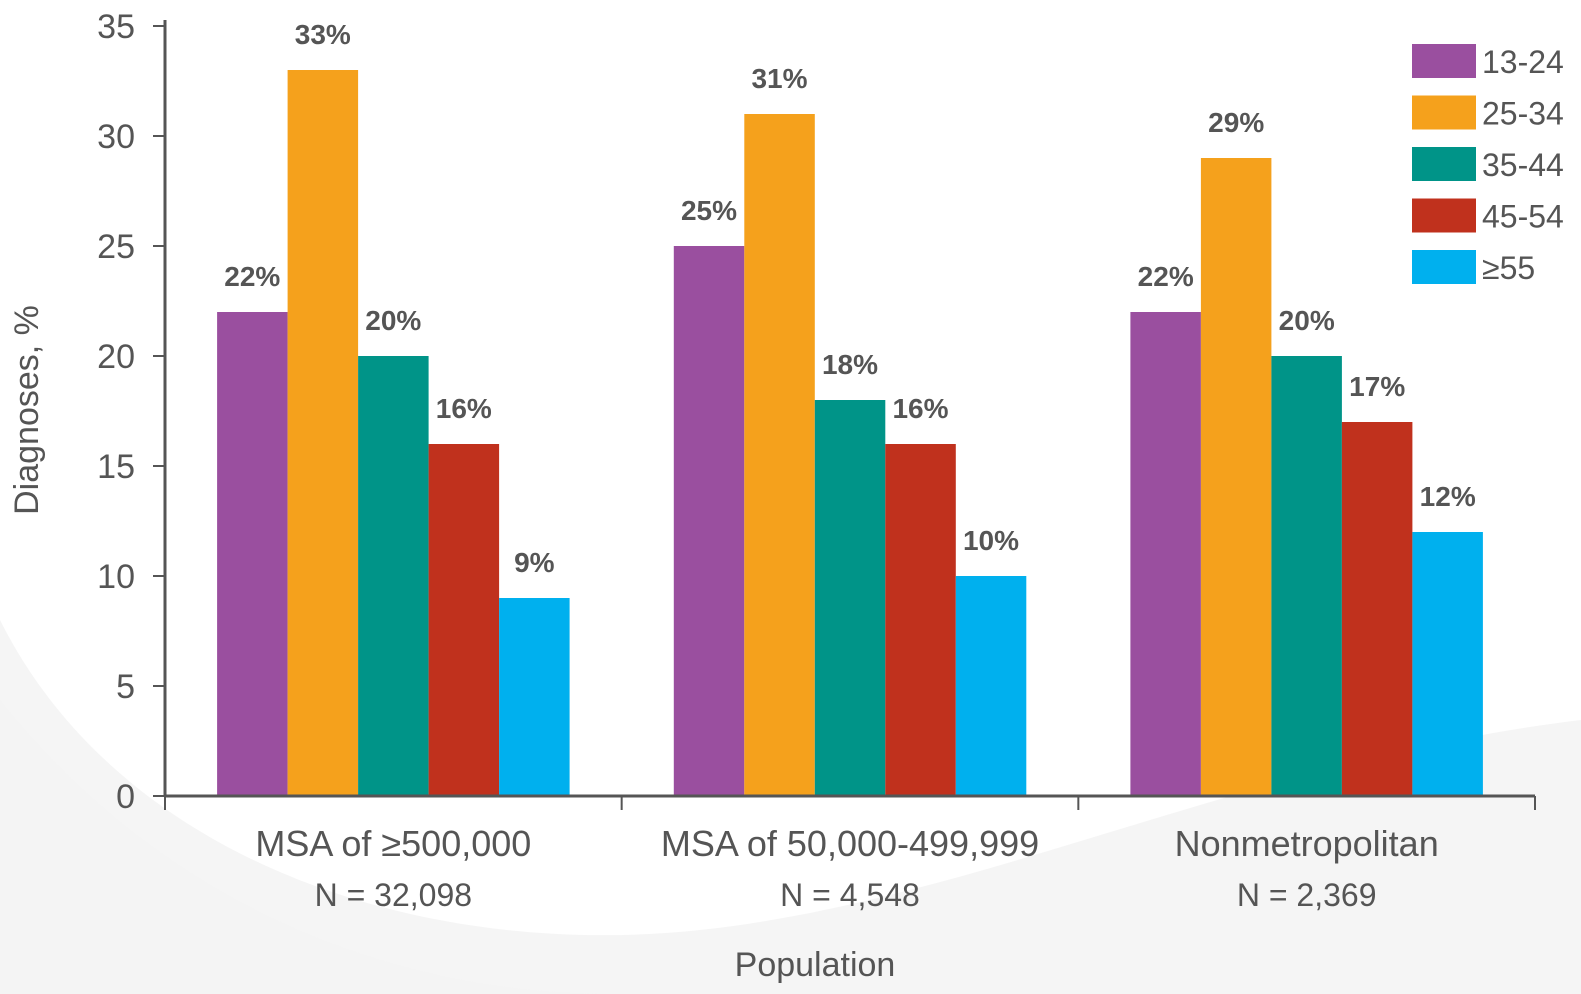 The width and height of the screenshot is (1581, 994). What do you see at coordinates (1523, 62) in the screenshot?
I see `legend-label: 13-24` at bounding box center [1523, 62].